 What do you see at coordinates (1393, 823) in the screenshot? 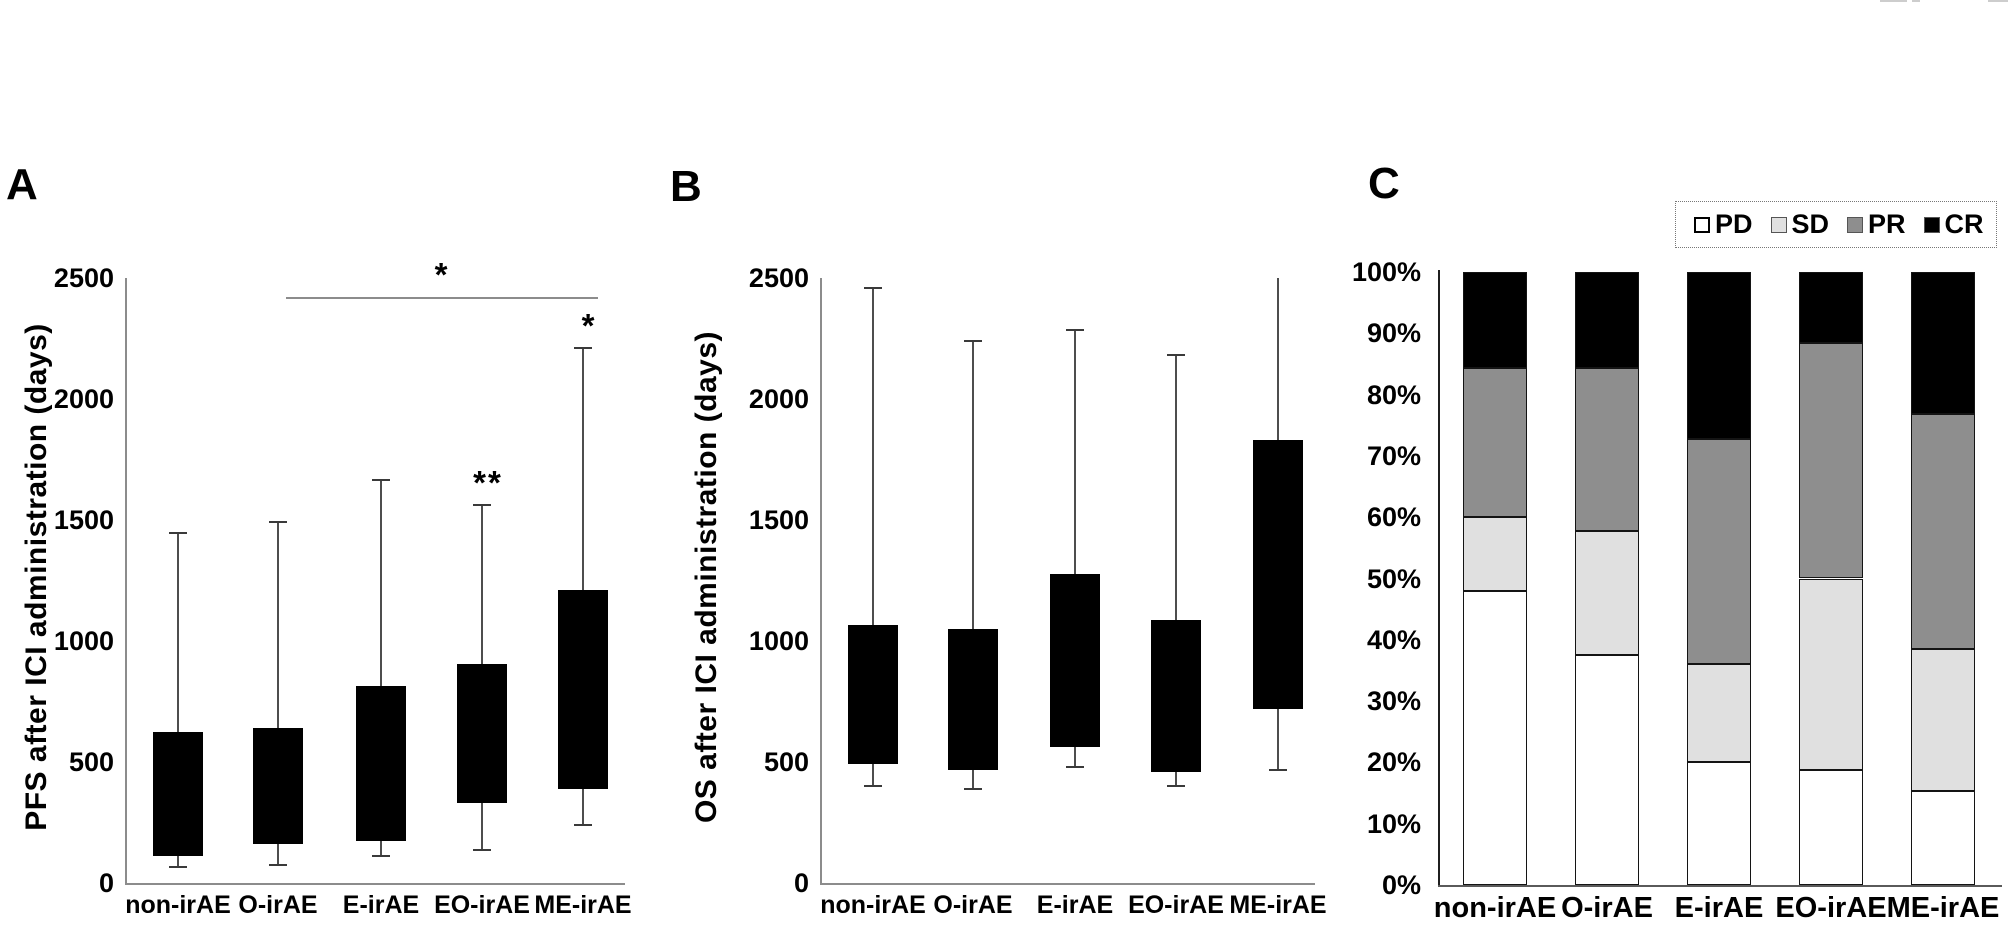
I see `y-tick-label: 10%` at bounding box center [1393, 823].